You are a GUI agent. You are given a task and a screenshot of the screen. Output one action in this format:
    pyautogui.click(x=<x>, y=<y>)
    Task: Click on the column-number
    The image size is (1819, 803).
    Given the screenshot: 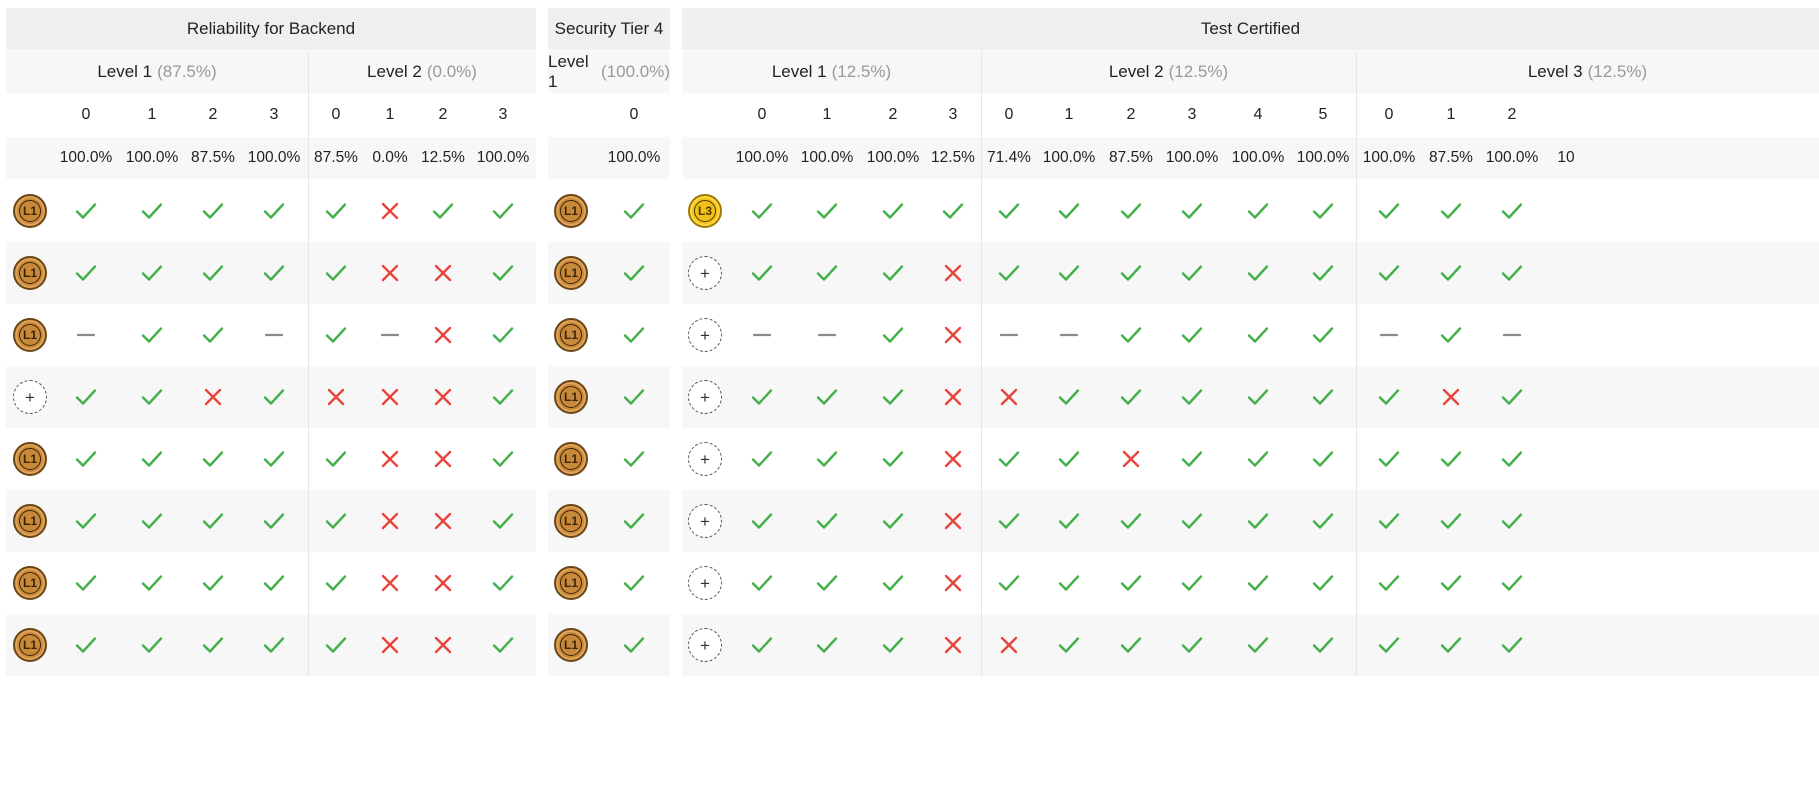 What is the action you would take?
    pyautogui.click(x=1566, y=115)
    